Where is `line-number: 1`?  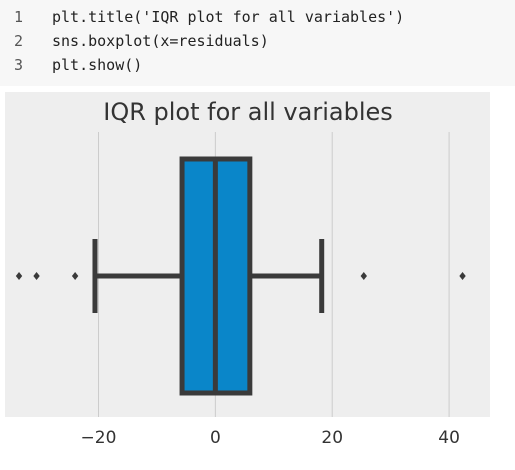 line-number: 1 is located at coordinates (19, 17).